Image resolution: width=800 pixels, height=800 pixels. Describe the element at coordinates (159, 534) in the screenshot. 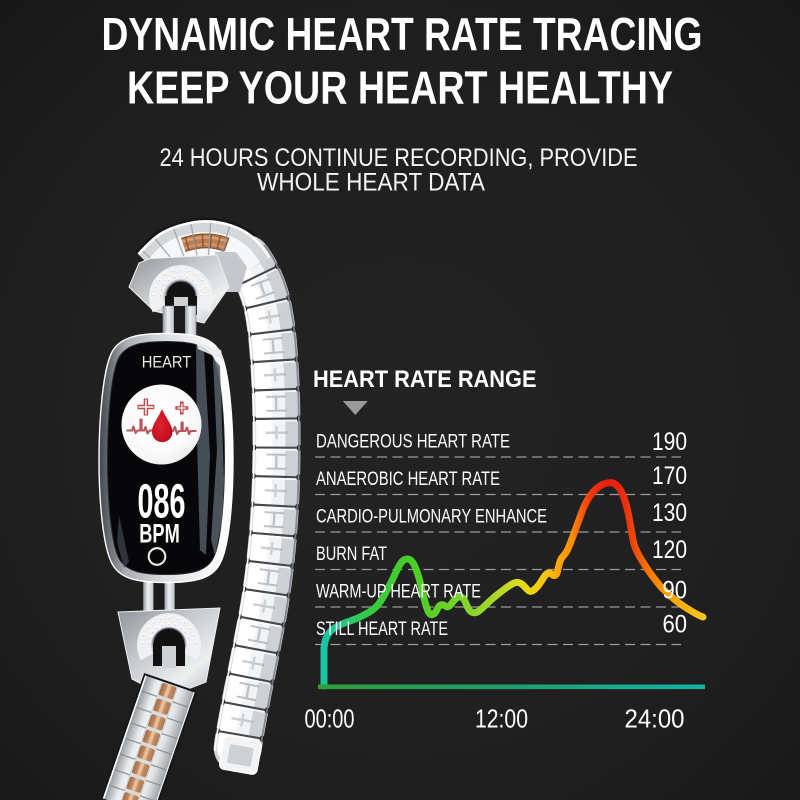

I see `svg-text: BPM` at that location.